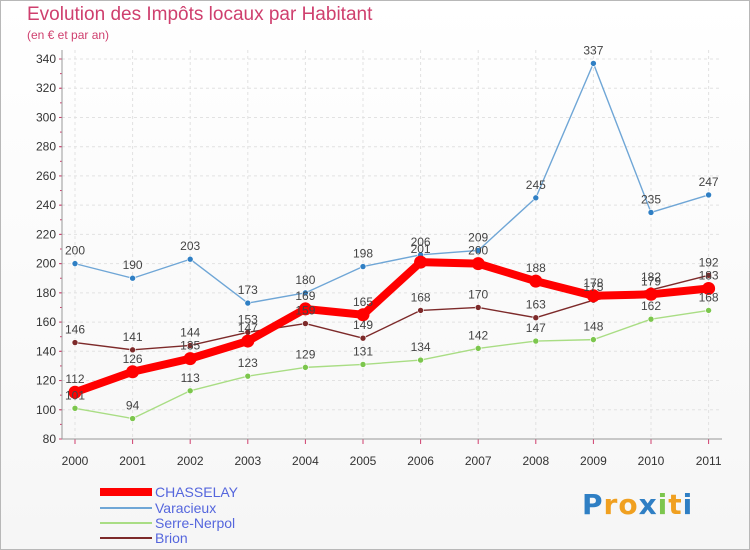 The image size is (750, 550). Describe the element at coordinates (536, 185) in the screenshot. I see `data-label-varacieux: 245` at that location.